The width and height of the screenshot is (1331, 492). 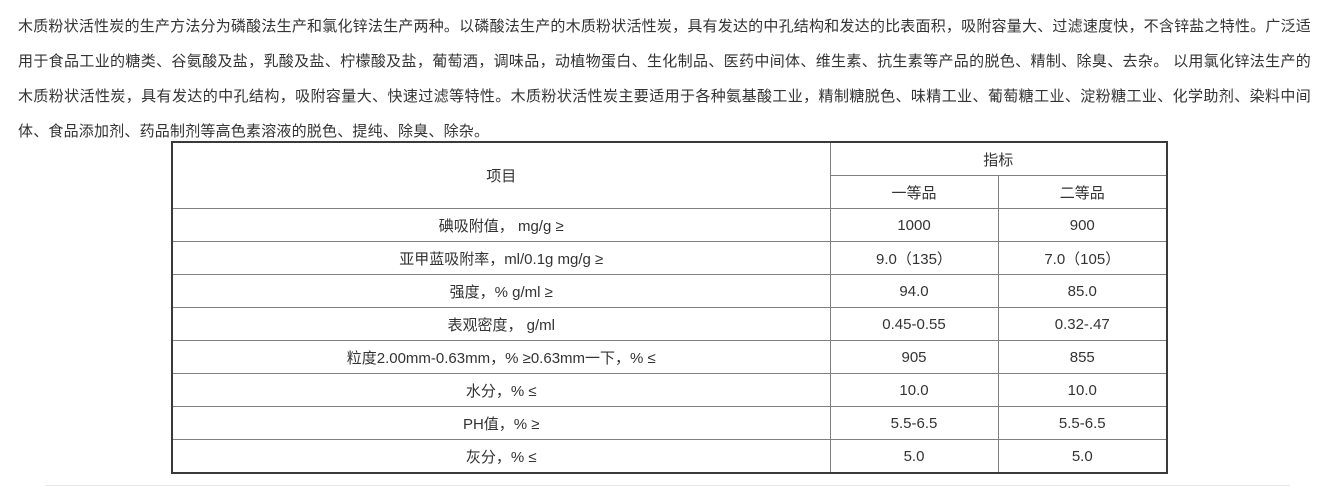 I want to click on spec-name-cell: 亚甲蓝吸附率，ml/0.1g mg/g ≥, so click(x=501, y=258).